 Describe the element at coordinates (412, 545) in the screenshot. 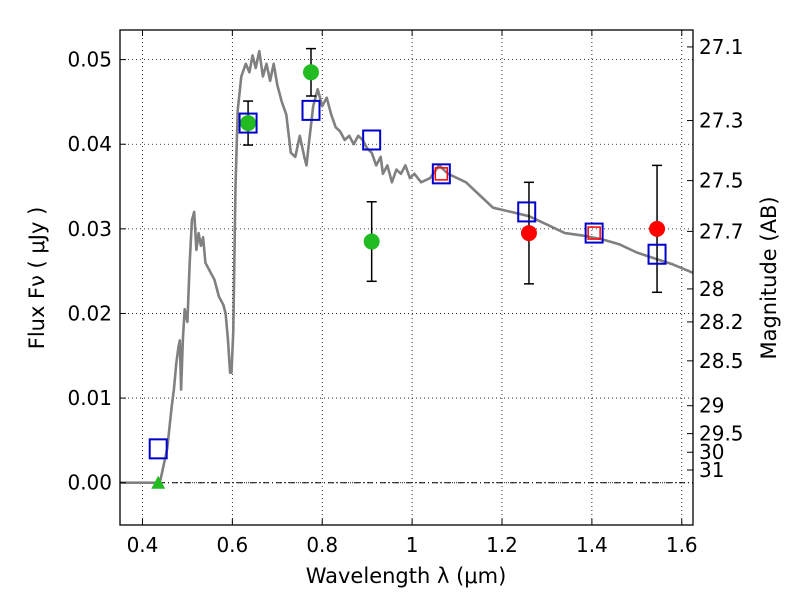

I see `x-tick-label: 1` at that location.